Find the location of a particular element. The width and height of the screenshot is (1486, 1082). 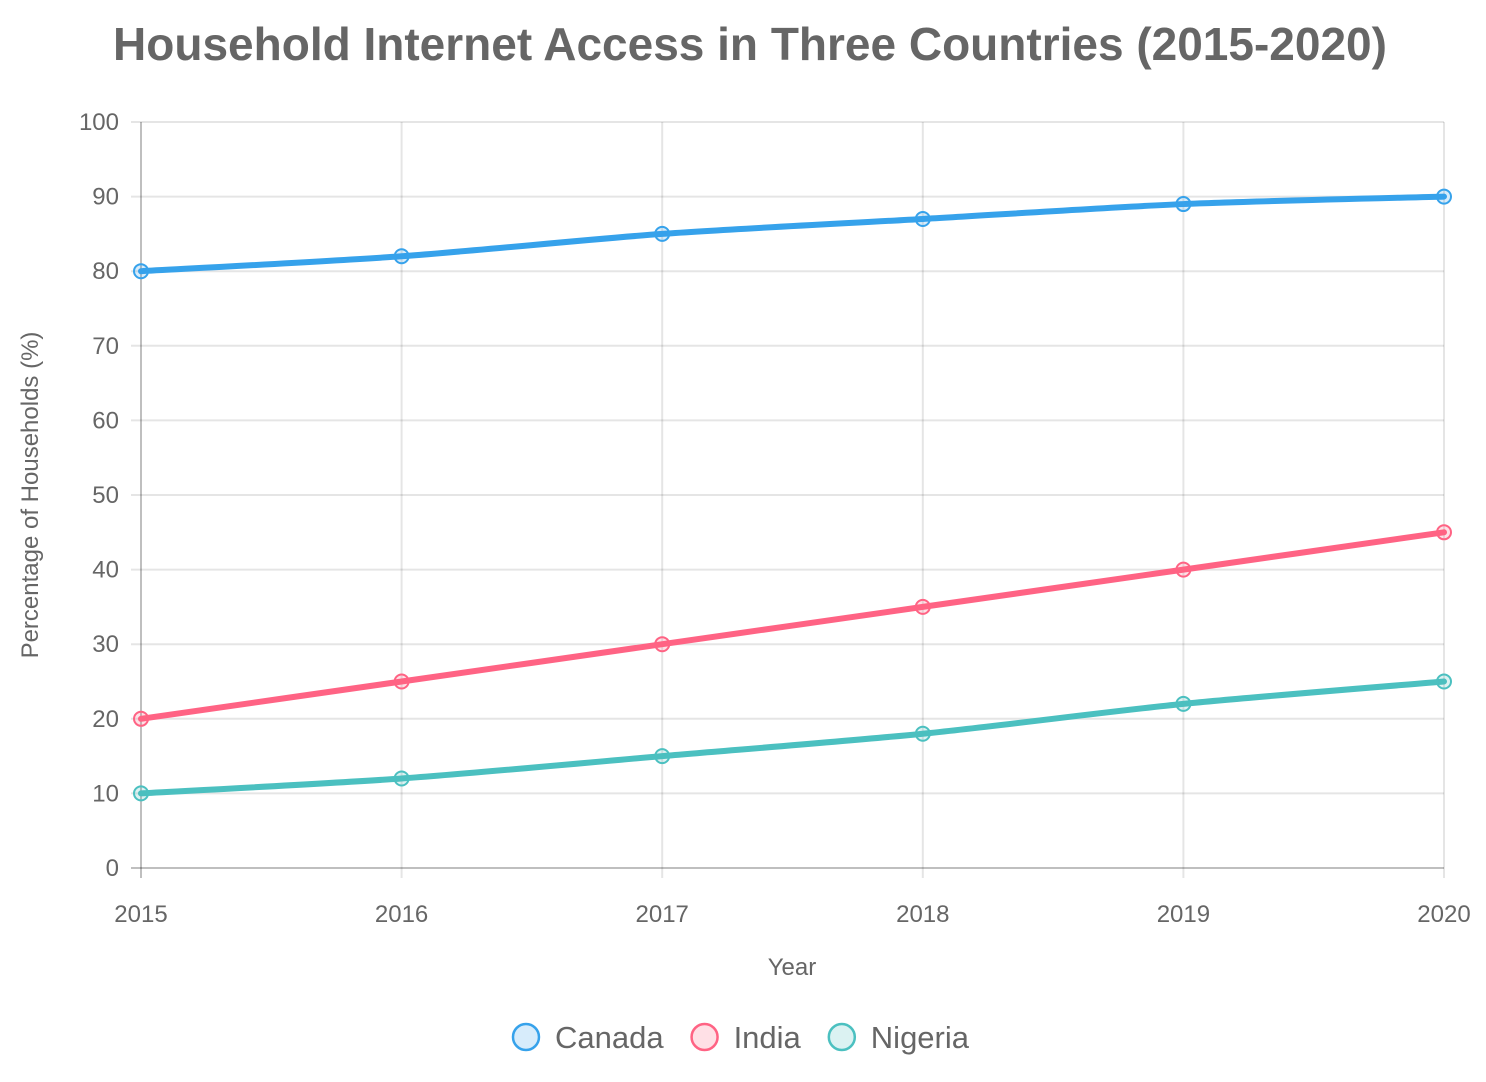

legend-item-canada: Canada is located at coordinates (587, 1037).